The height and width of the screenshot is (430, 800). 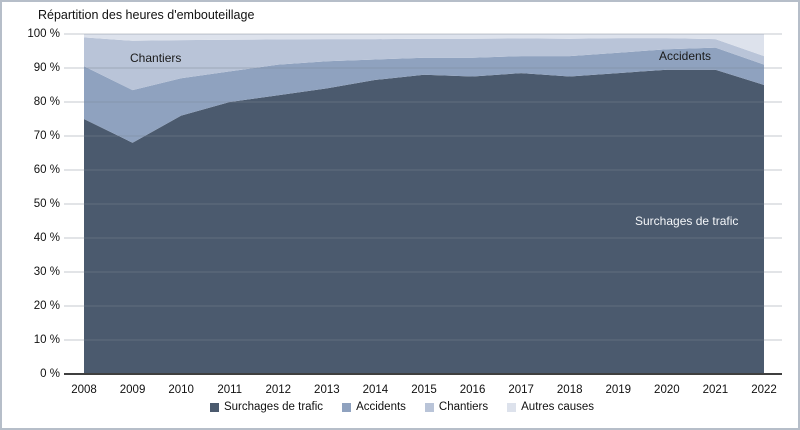 What do you see at coordinates (375, 390) in the screenshot?
I see `x-tick-label-2014: 2014` at bounding box center [375, 390].